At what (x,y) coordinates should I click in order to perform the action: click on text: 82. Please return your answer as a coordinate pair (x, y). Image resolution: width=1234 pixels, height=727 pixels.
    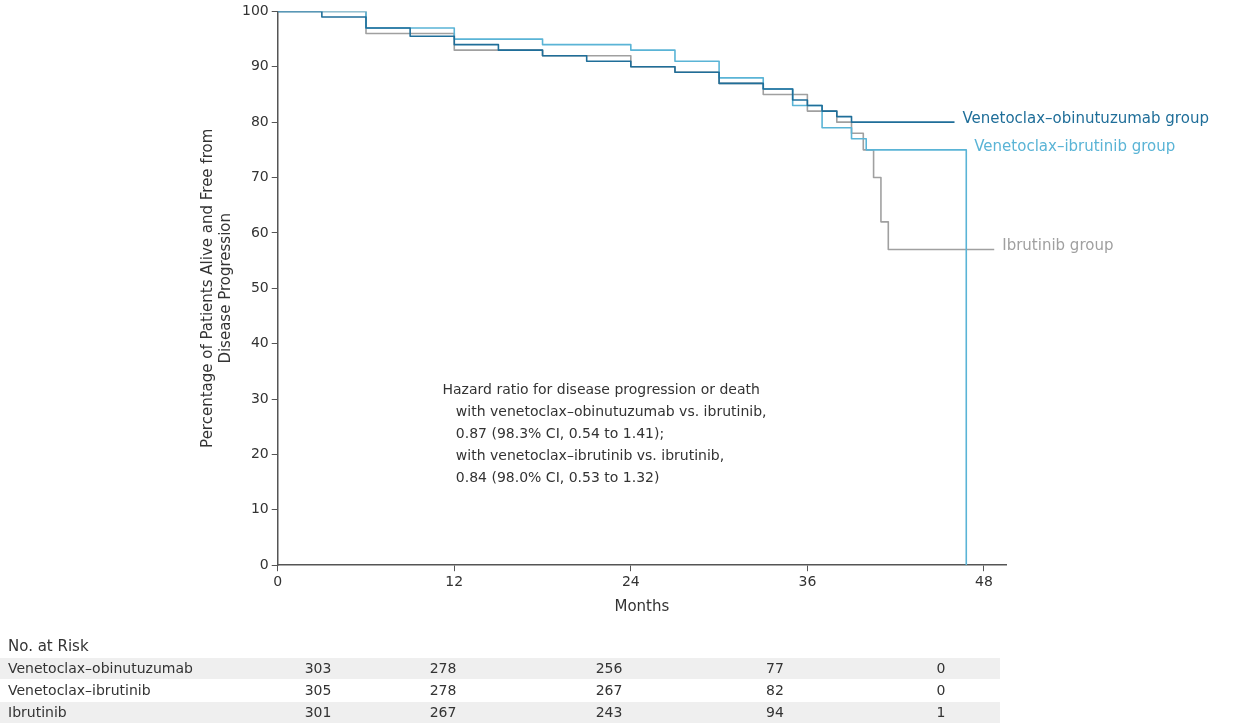
    Looking at the image, I should click on (775, 690).